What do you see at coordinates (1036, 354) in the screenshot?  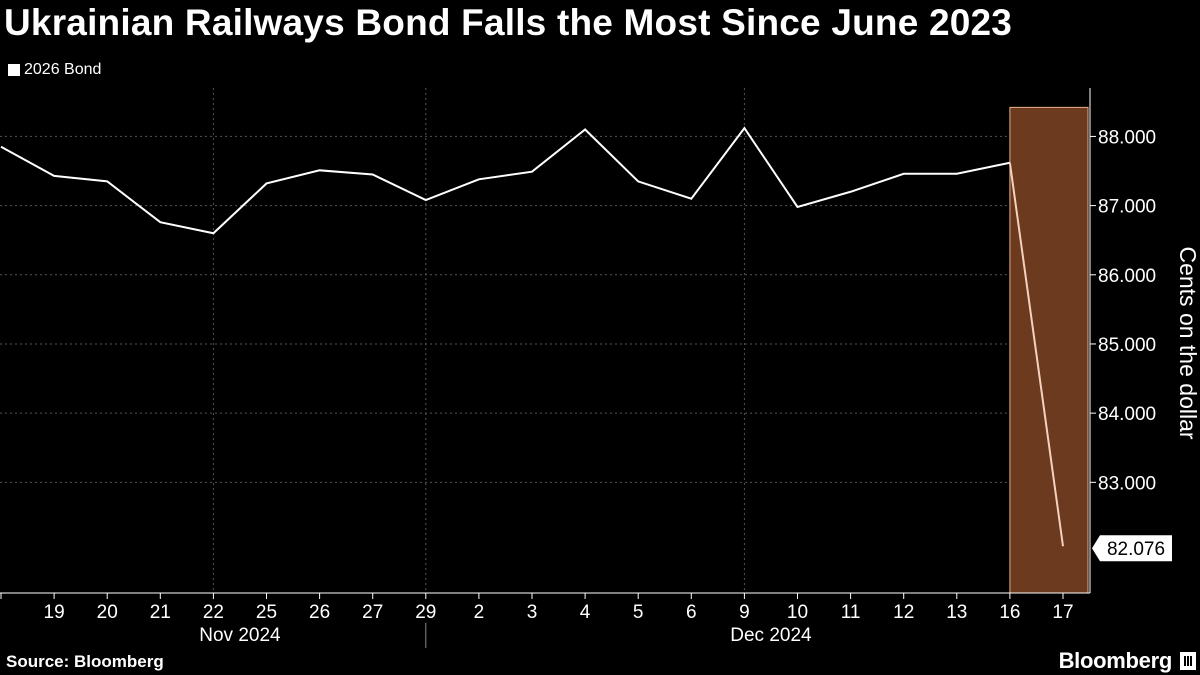 I see `series-line-highlight` at bounding box center [1036, 354].